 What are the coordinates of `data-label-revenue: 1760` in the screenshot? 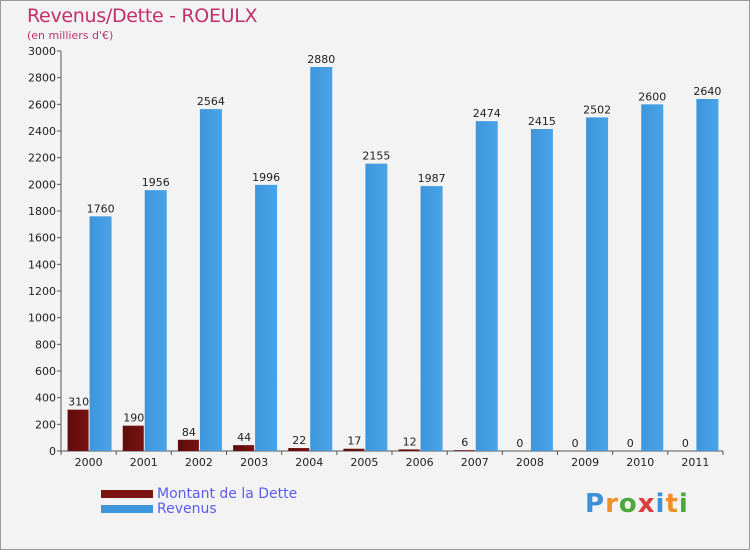 It's located at (101, 208).